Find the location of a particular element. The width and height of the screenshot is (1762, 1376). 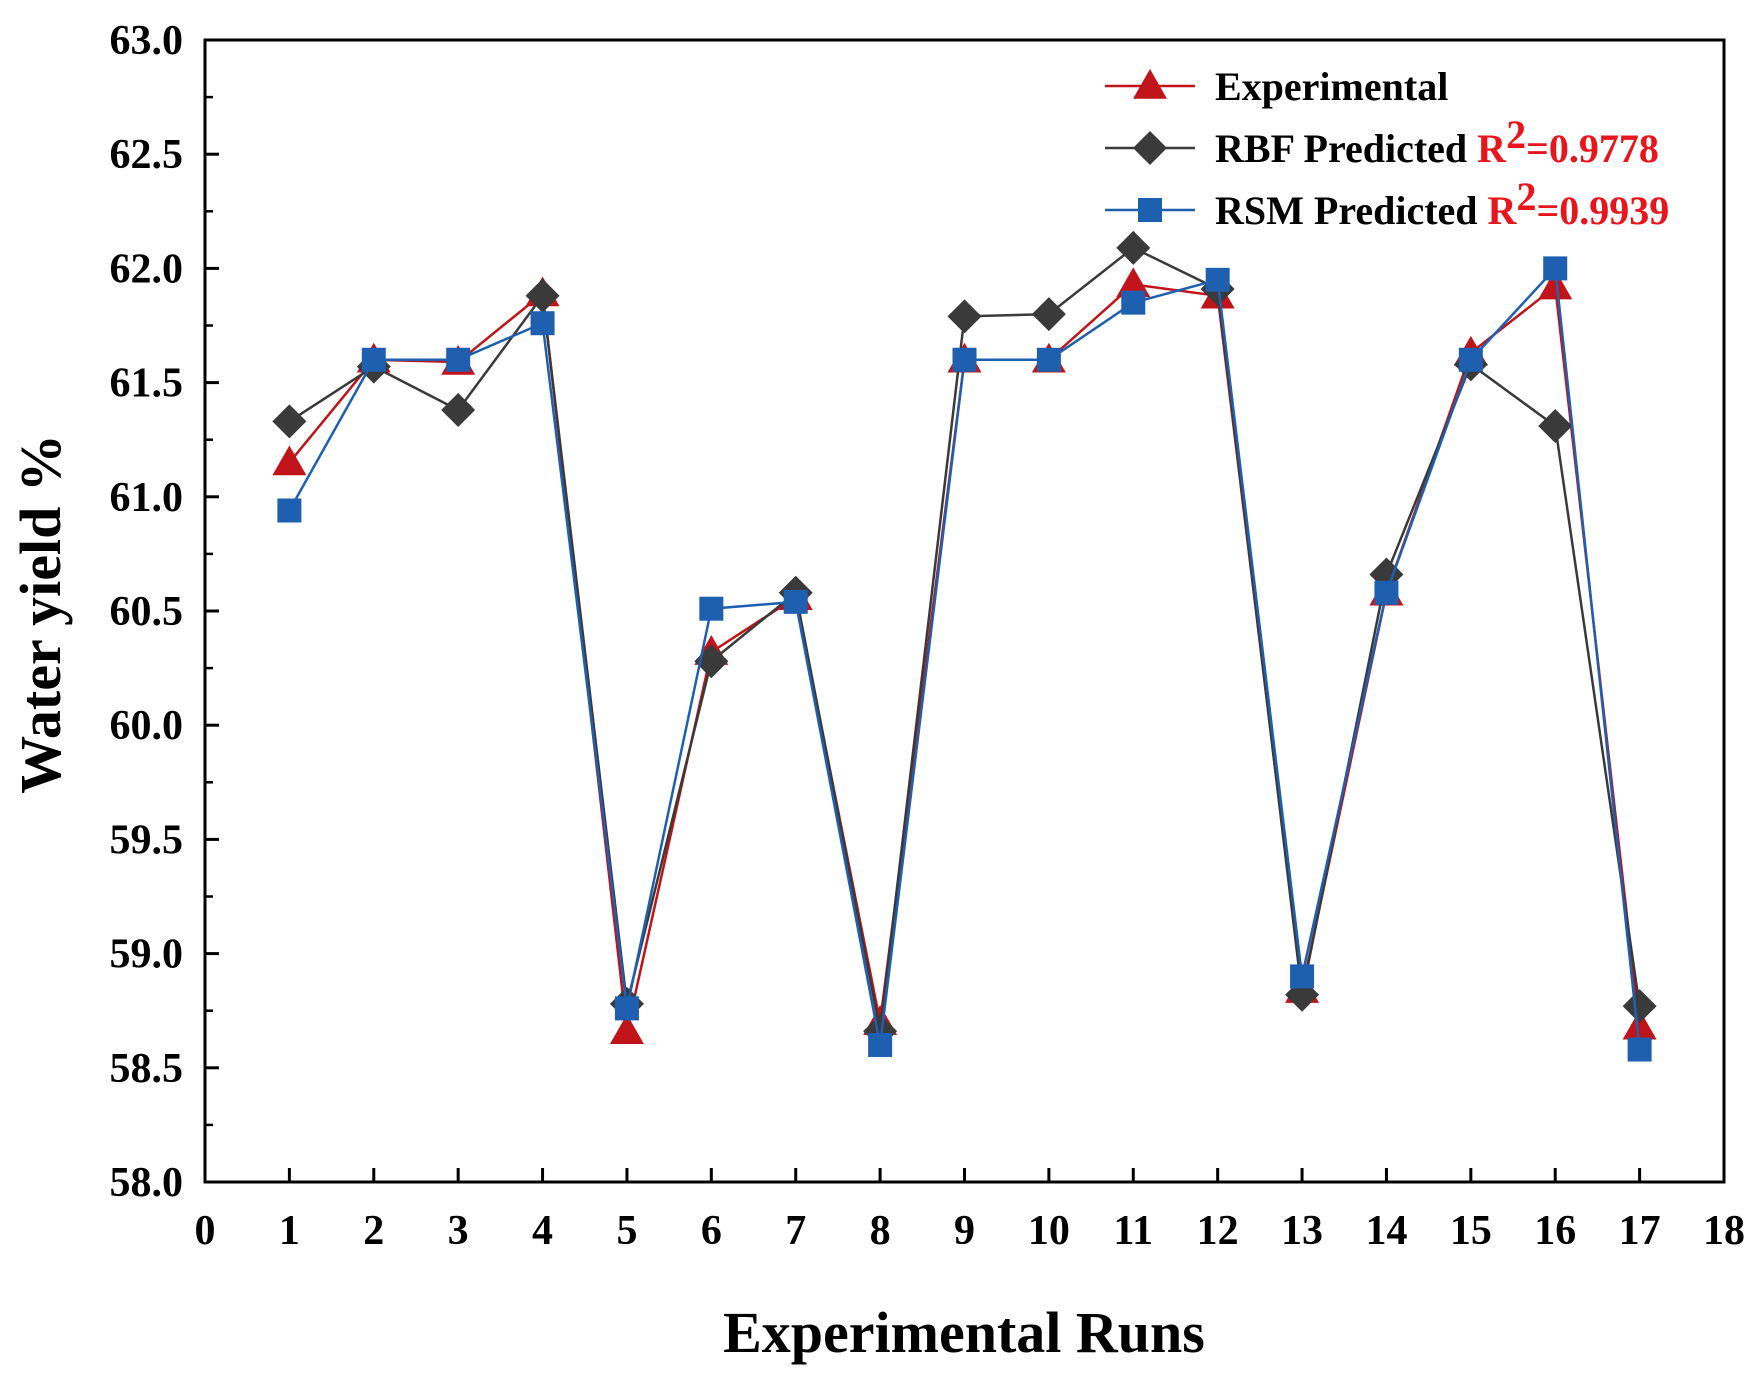

x-tick-label: 13 is located at coordinates (1302, 1231).